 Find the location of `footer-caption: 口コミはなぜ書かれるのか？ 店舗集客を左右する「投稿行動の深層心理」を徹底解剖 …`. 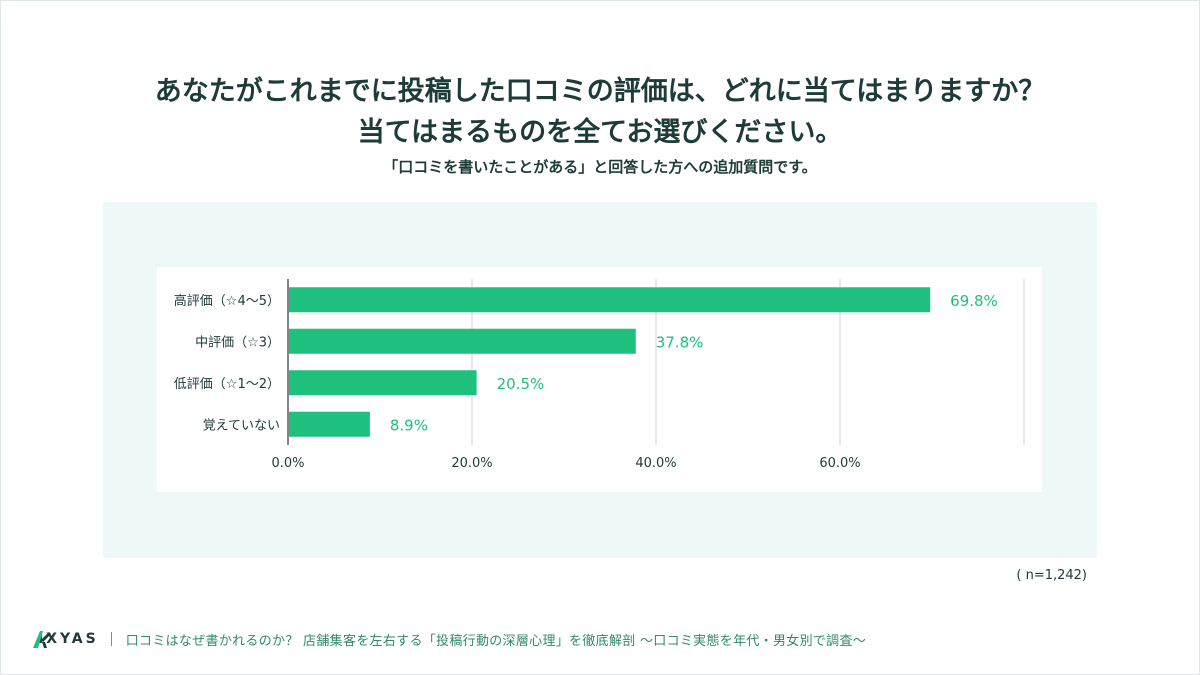

footer-caption: 口コミはなぜ書かれるのか？ 店舗集客を左右する「投稿行動の深層心理」を徹底解剖 … is located at coordinates (496, 641).